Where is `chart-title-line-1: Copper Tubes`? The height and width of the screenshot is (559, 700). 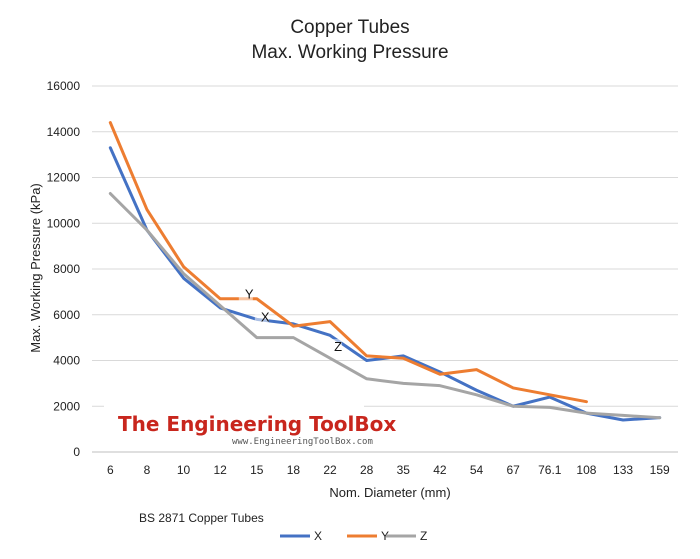
chart-title-line-1: Copper Tubes is located at coordinates (349, 27).